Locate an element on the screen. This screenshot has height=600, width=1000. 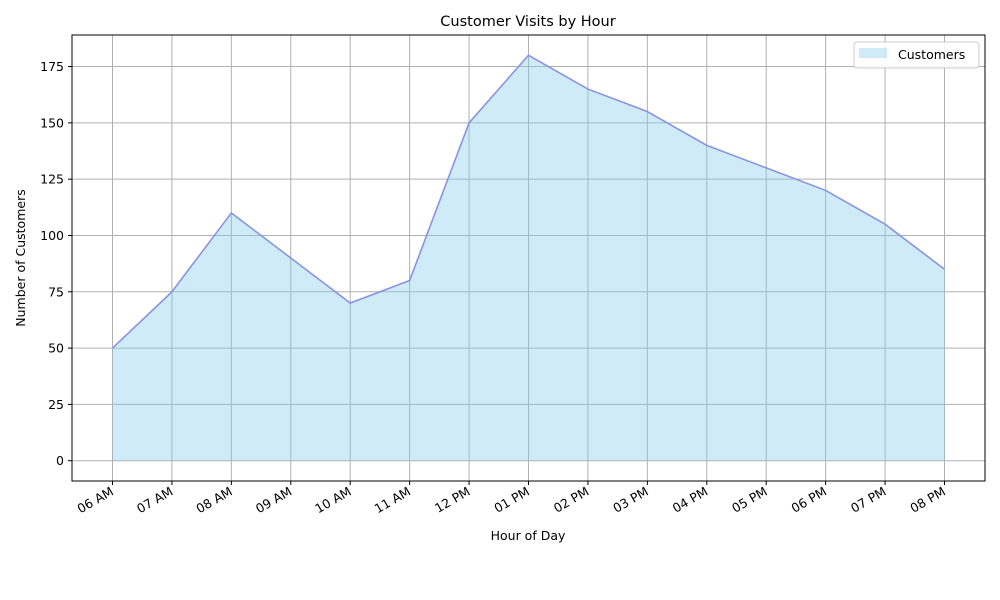
y-tick-label: 0 is located at coordinates (60, 460).